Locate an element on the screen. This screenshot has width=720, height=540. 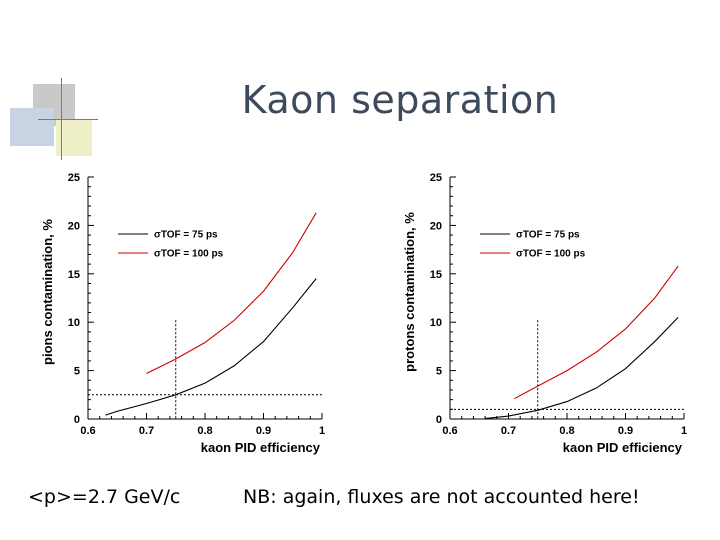
decoration-line-horizontal is located at coordinates (68, 119).